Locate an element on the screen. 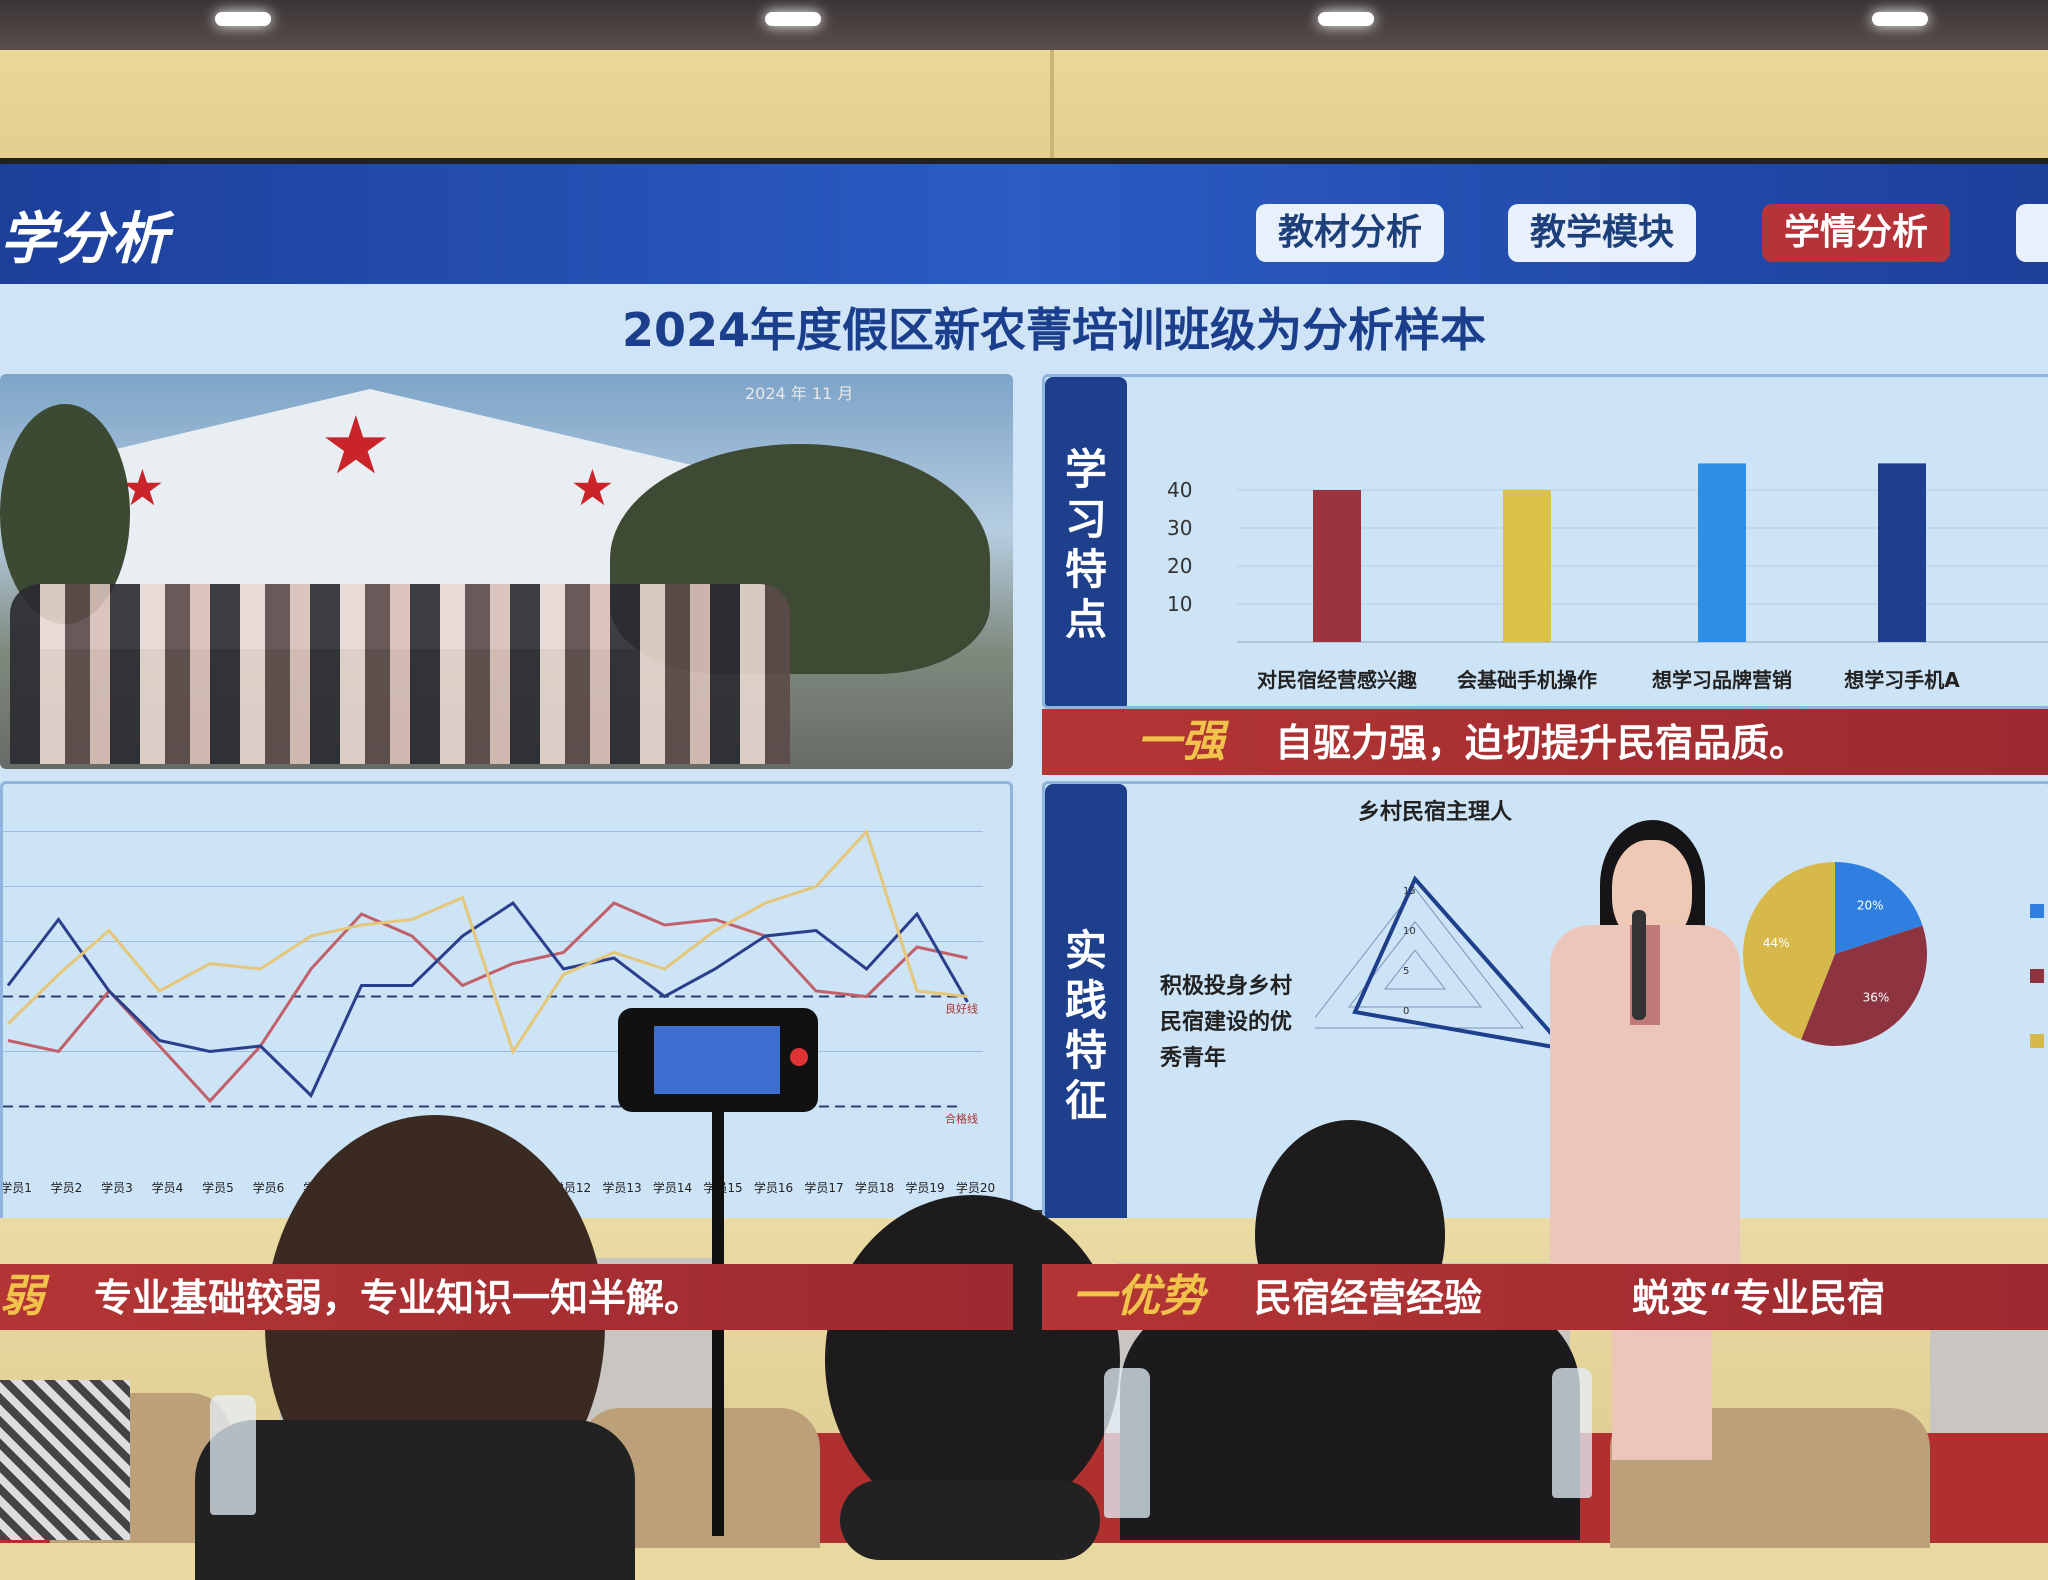 This screenshot has width=2048, height=1580. tab-teaching-module: 教学模块 is located at coordinates (1602, 233).